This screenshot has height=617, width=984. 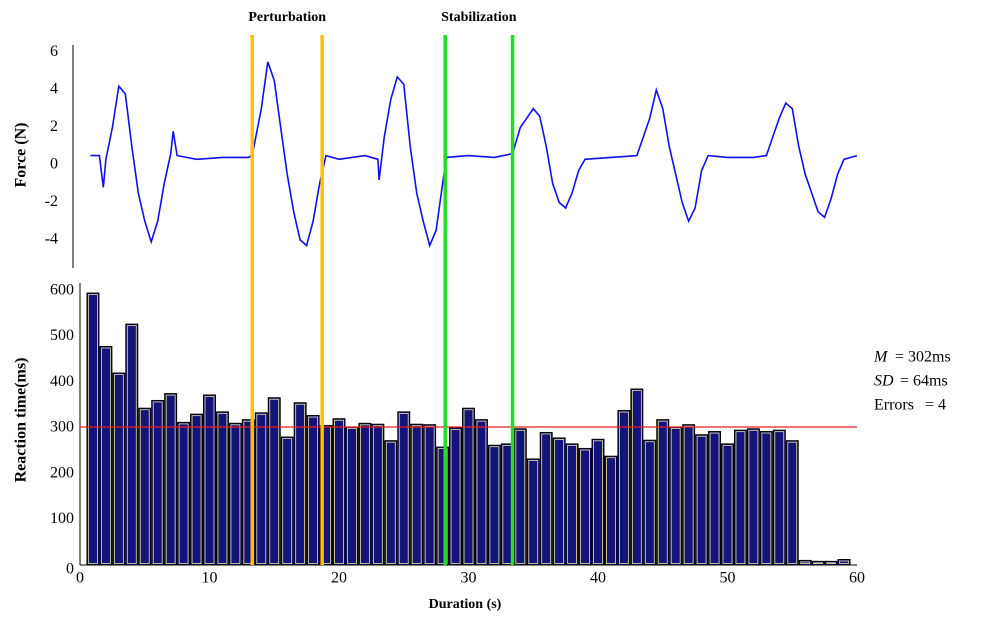 What do you see at coordinates (935, 405) in the screenshot?
I see `stat-value: = 4` at bounding box center [935, 405].